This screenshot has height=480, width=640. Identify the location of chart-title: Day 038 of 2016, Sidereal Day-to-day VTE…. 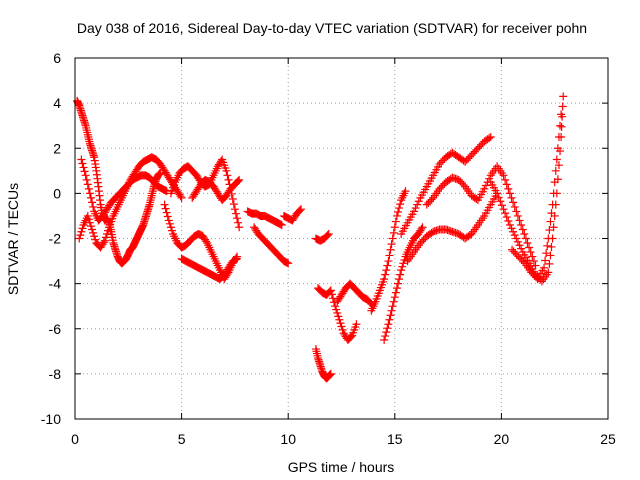
(332, 28).